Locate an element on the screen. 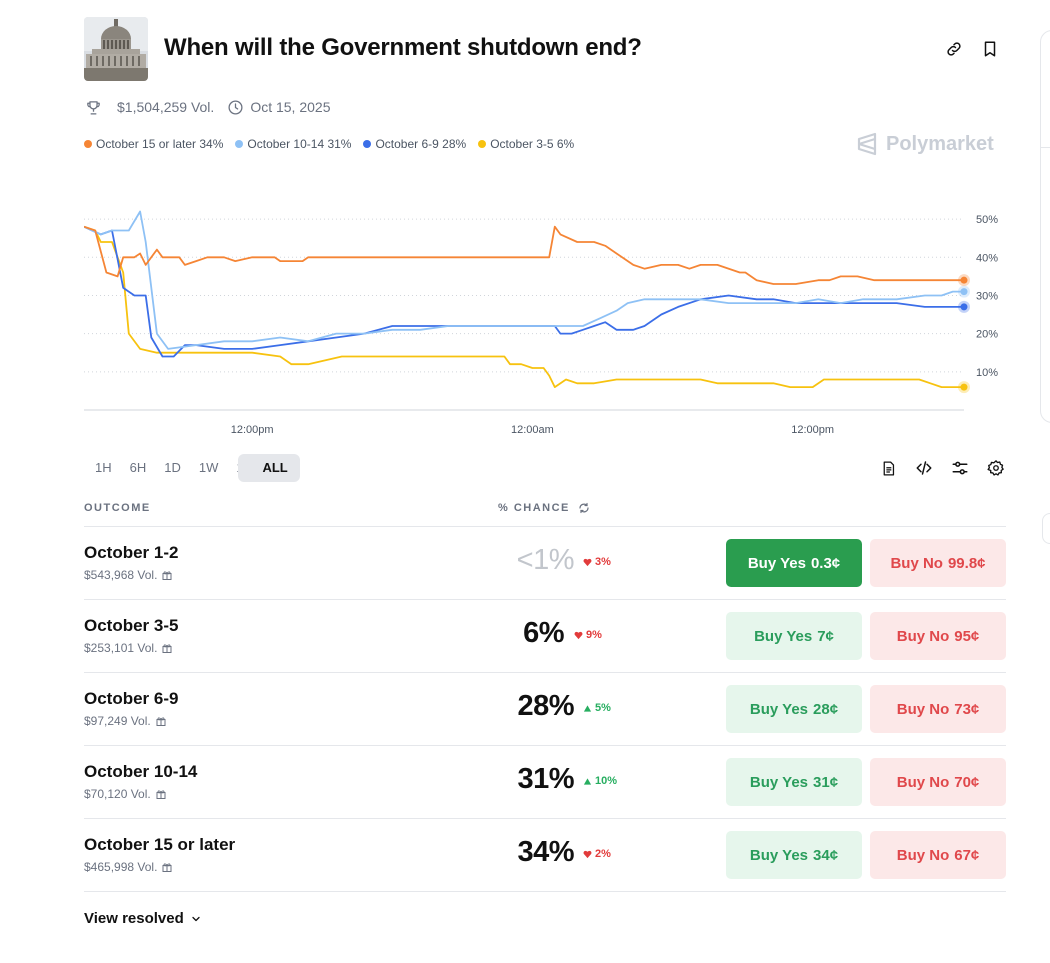 The image size is (1050, 963). buy-no-price: 99.8¢ is located at coordinates (966, 563).